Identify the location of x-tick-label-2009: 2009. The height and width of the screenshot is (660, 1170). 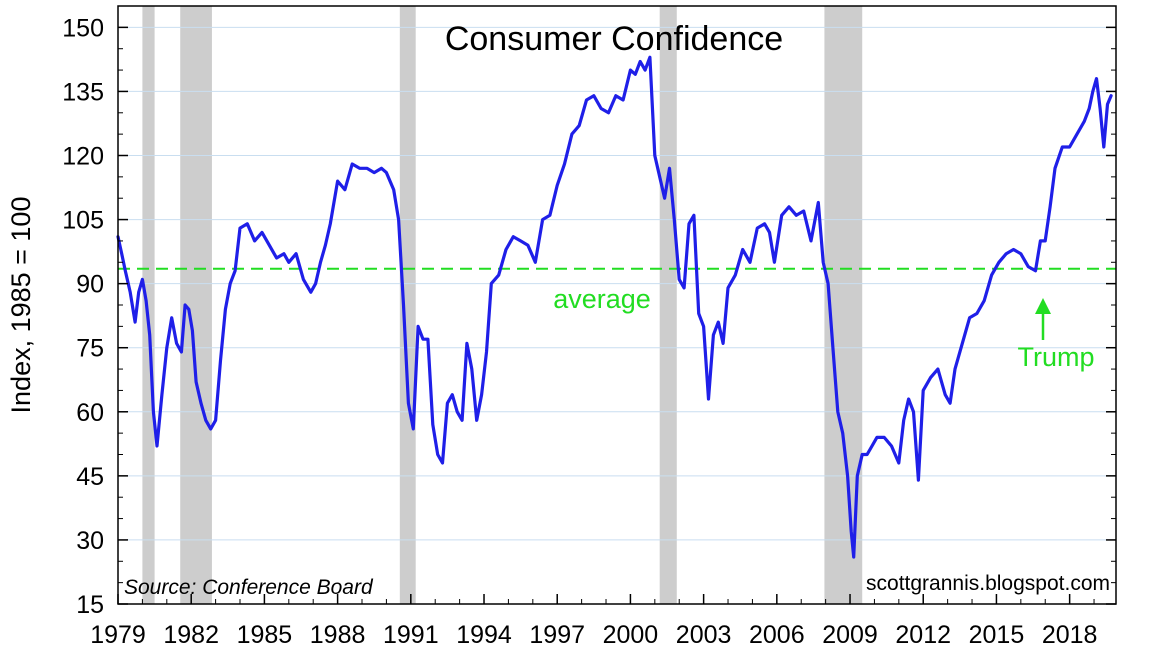
(850, 635).